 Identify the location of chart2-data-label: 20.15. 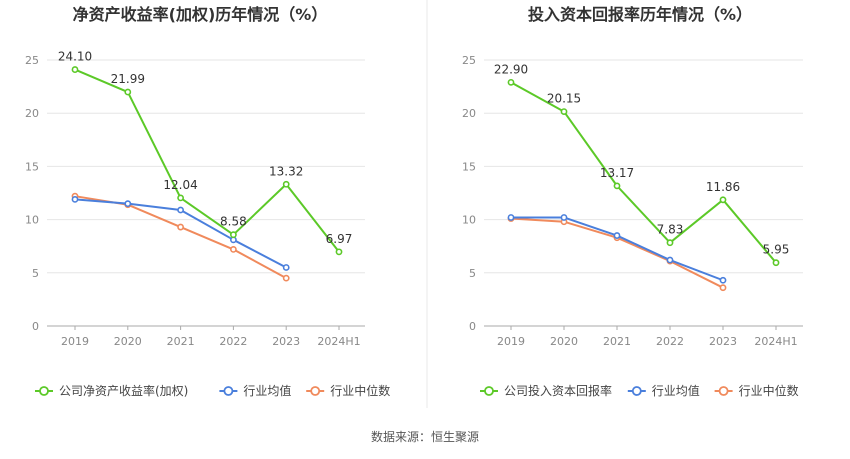
(564, 99).